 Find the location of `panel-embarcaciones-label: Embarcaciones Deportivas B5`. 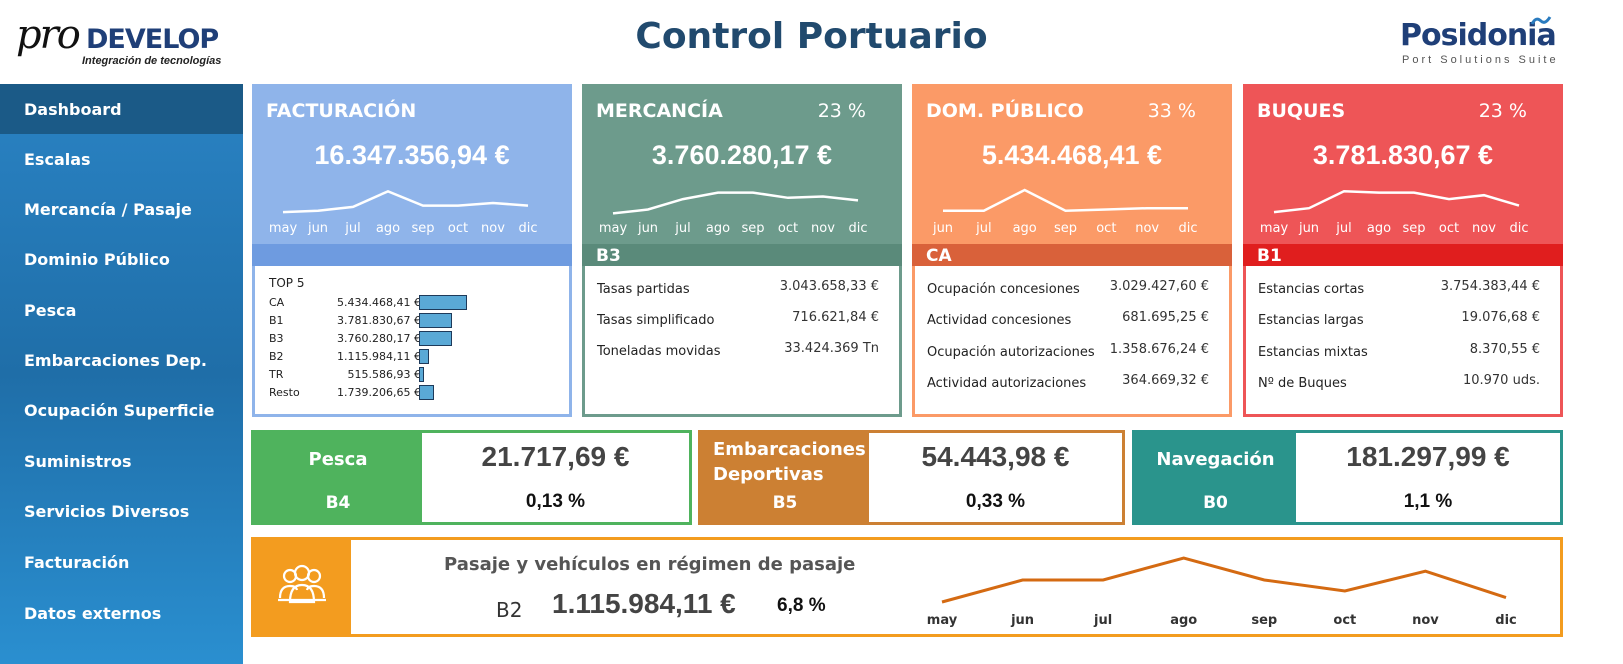

panel-embarcaciones-label: Embarcaciones Deportivas B5 is located at coordinates (785, 477).